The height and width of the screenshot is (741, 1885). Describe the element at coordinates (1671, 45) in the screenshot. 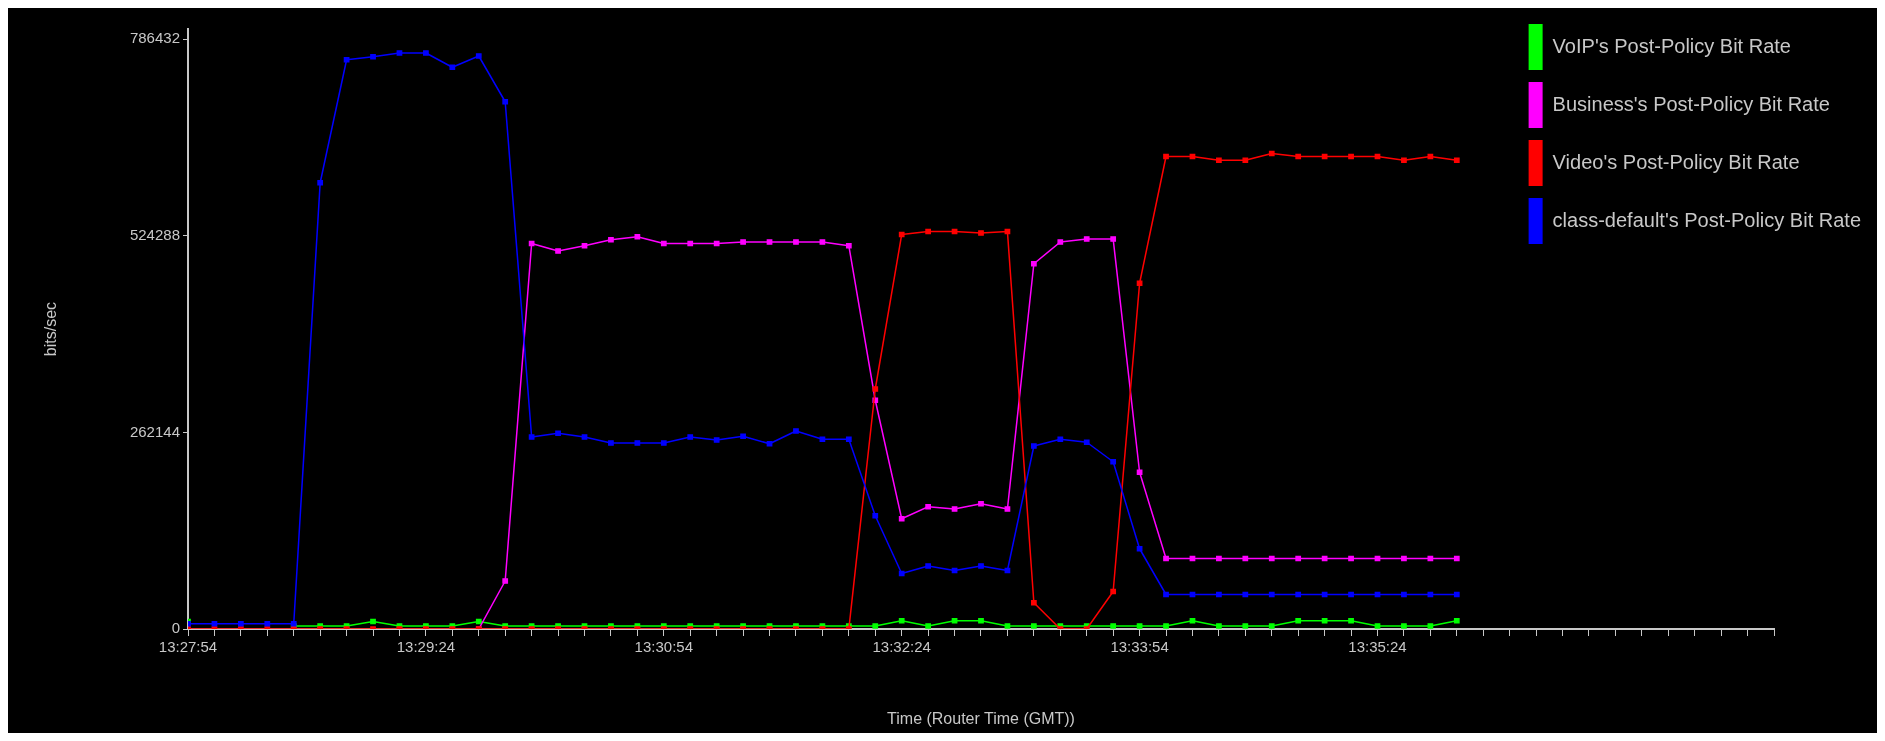

I see `legend-label: VoIP's Post-Policy Bit Rate` at that location.